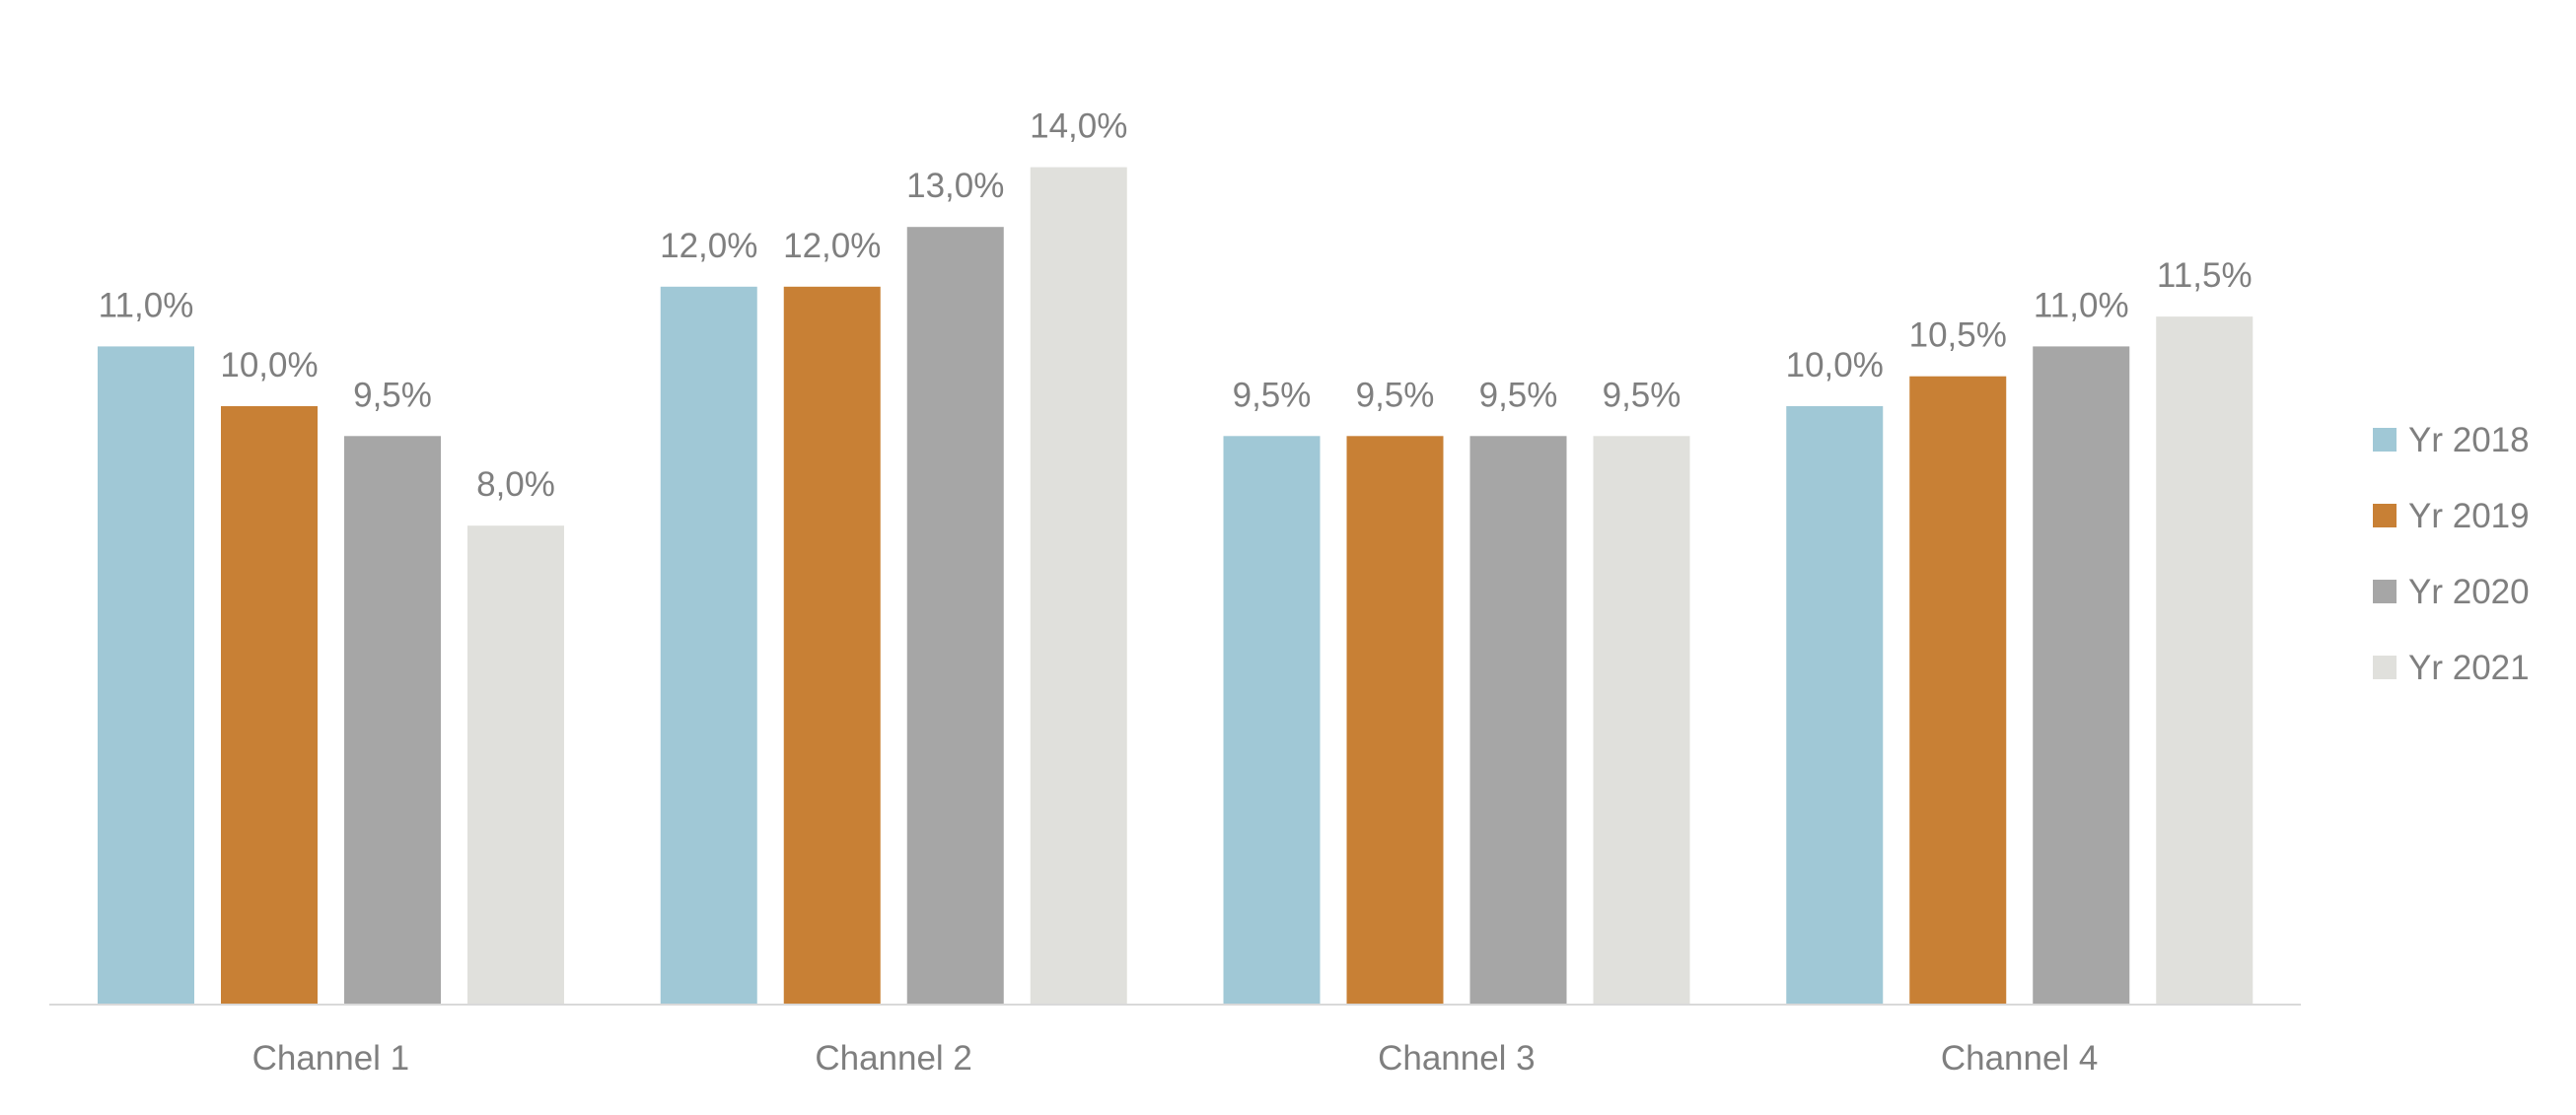 This screenshot has height=1115, width=2576. I want to click on x-tick-label: Channel 2, so click(893, 1058).